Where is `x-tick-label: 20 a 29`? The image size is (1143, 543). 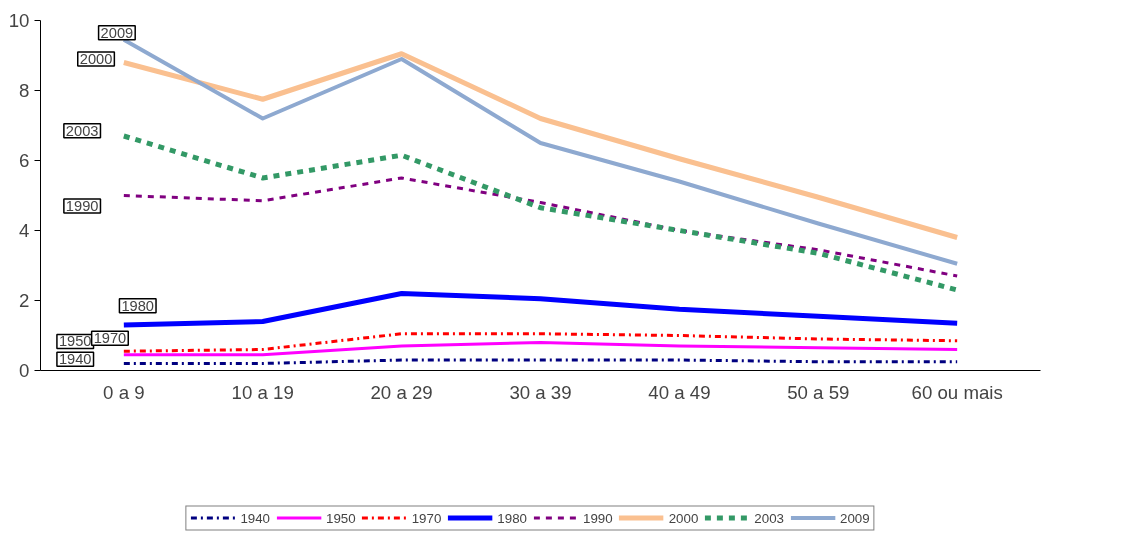 x-tick-label: 20 a 29 is located at coordinates (401, 392).